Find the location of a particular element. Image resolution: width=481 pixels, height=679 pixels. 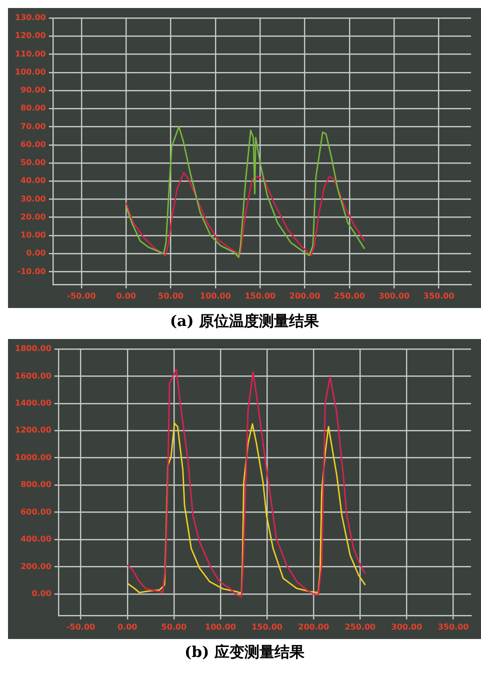

y-tick-label: 200.00 is located at coordinates (36, 566).